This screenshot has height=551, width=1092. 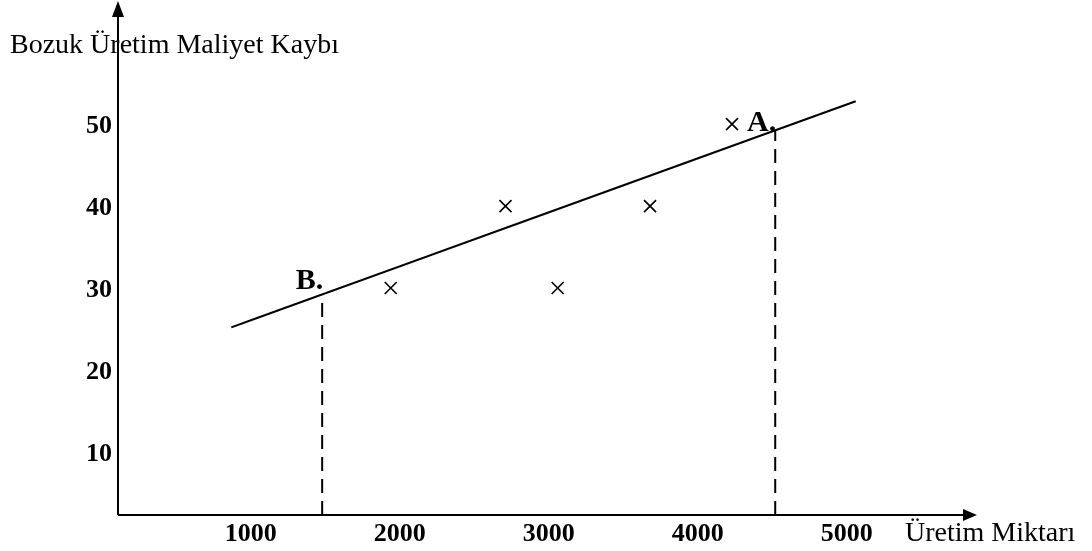 What do you see at coordinates (399, 532) in the screenshot?
I see `x-tick-label: 2000` at bounding box center [399, 532].